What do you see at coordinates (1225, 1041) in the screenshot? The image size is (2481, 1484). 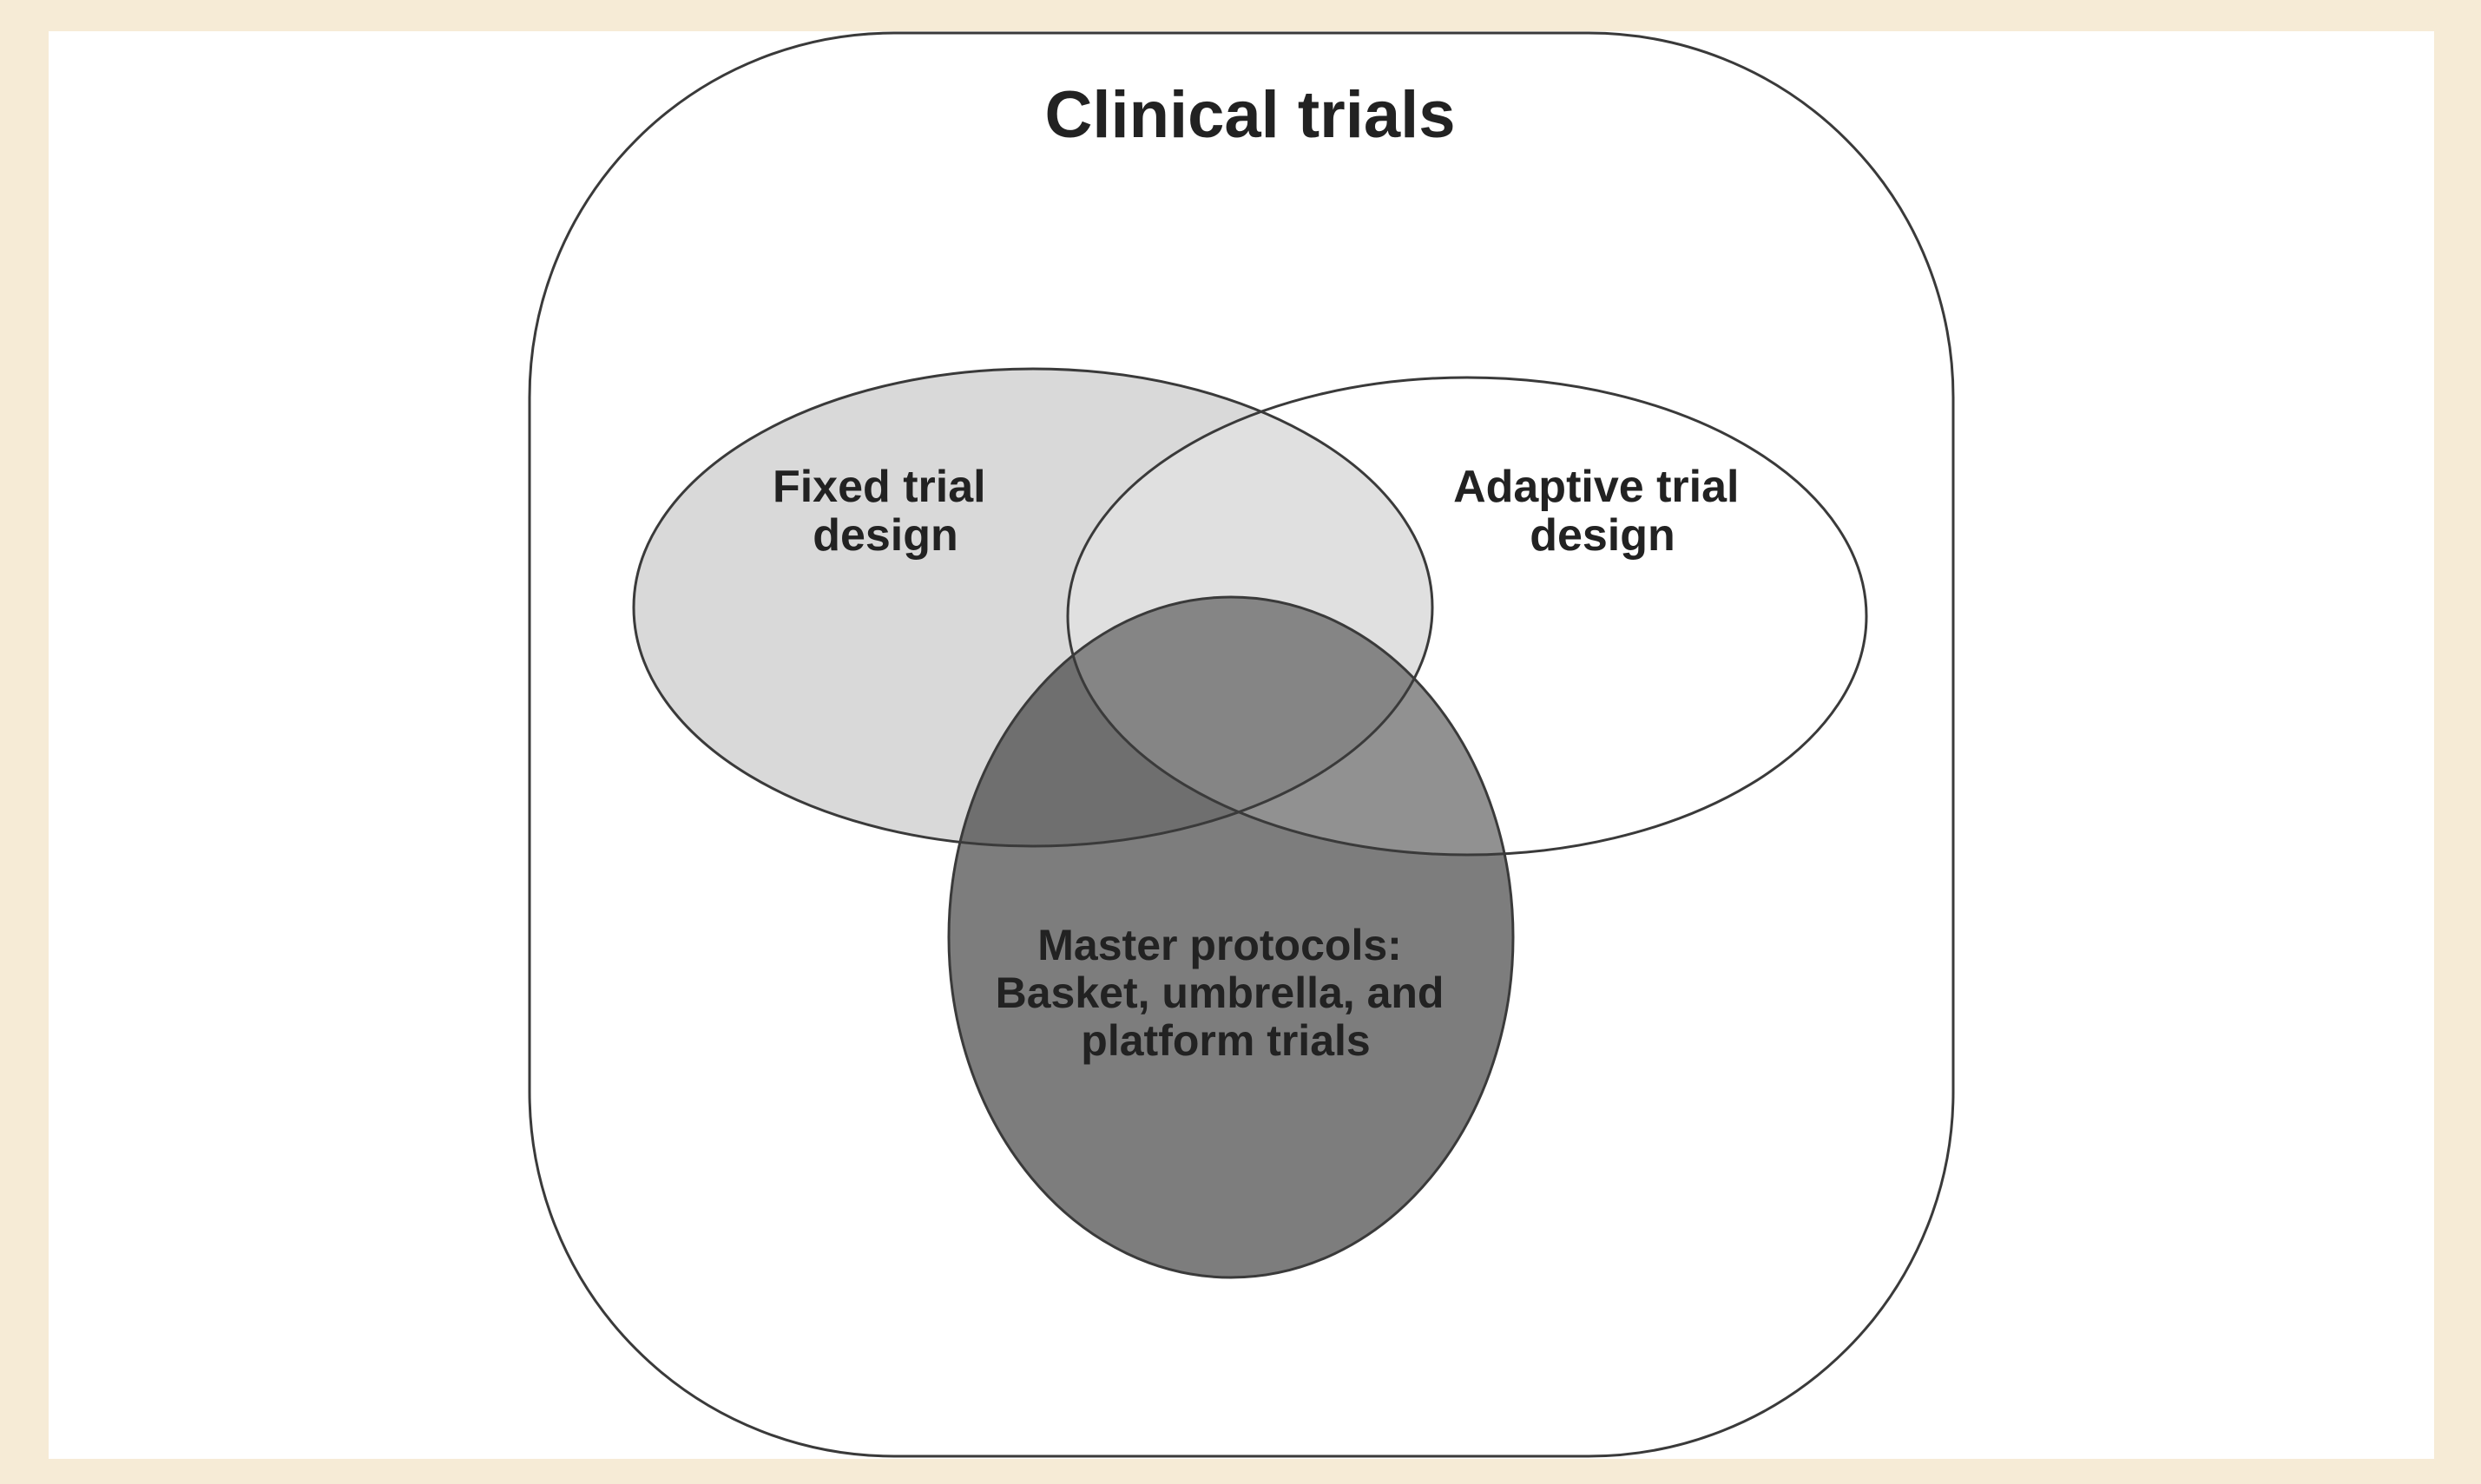 I see `master-label-line-3: platform trials` at bounding box center [1225, 1041].